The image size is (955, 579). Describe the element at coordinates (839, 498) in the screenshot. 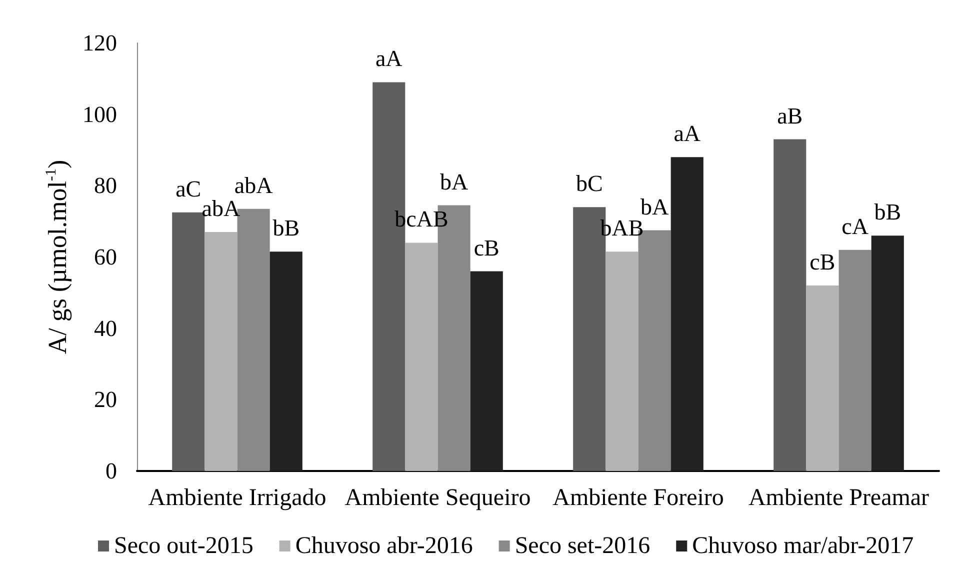

I see `x-tick-label: Ambiente Preamar` at that location.